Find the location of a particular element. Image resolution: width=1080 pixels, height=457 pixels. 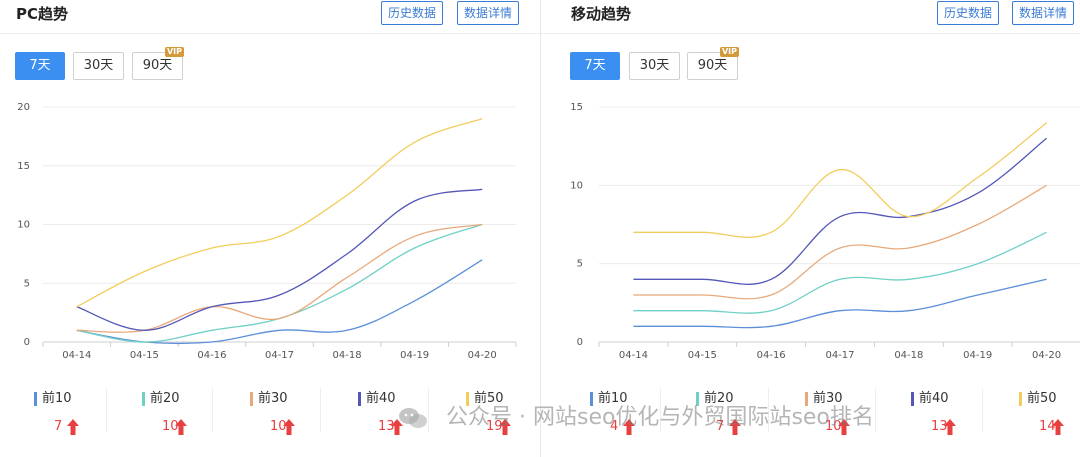

mobile-x-tick-label: 04-16 is located at coordinates (771, 355).